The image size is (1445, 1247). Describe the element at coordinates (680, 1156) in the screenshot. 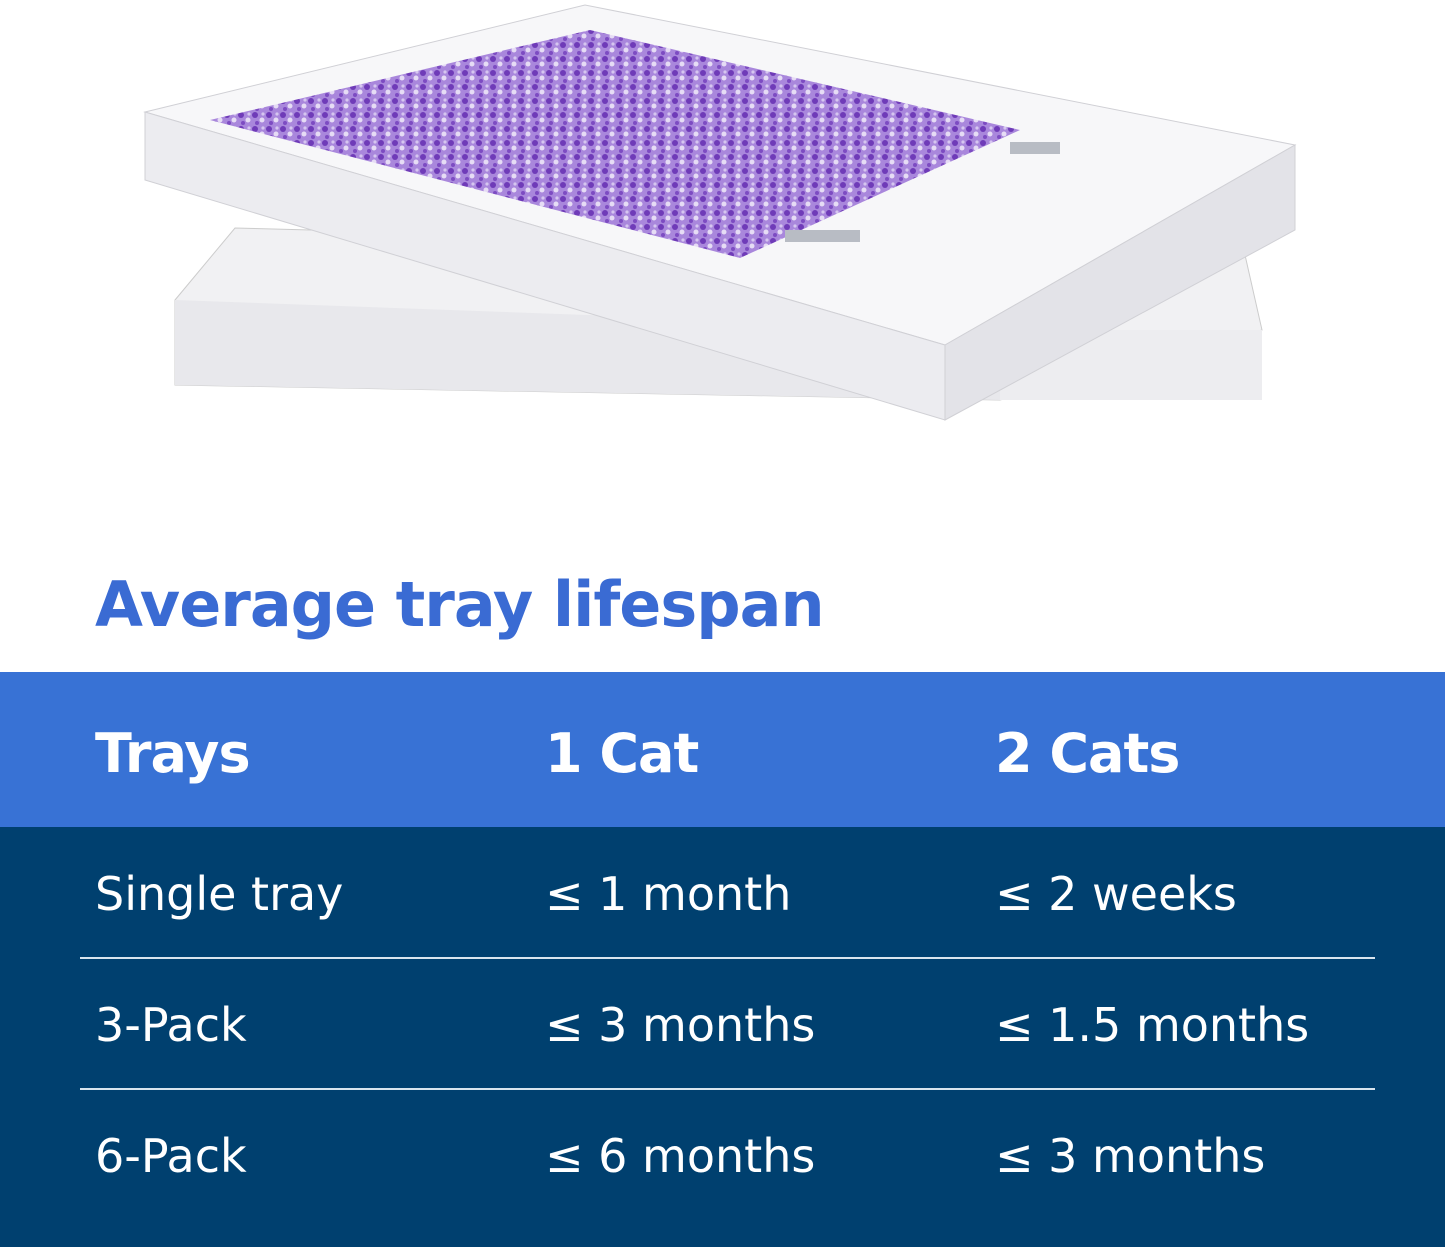

I see `cell-1-cat: ≤ 6 months` at that location.